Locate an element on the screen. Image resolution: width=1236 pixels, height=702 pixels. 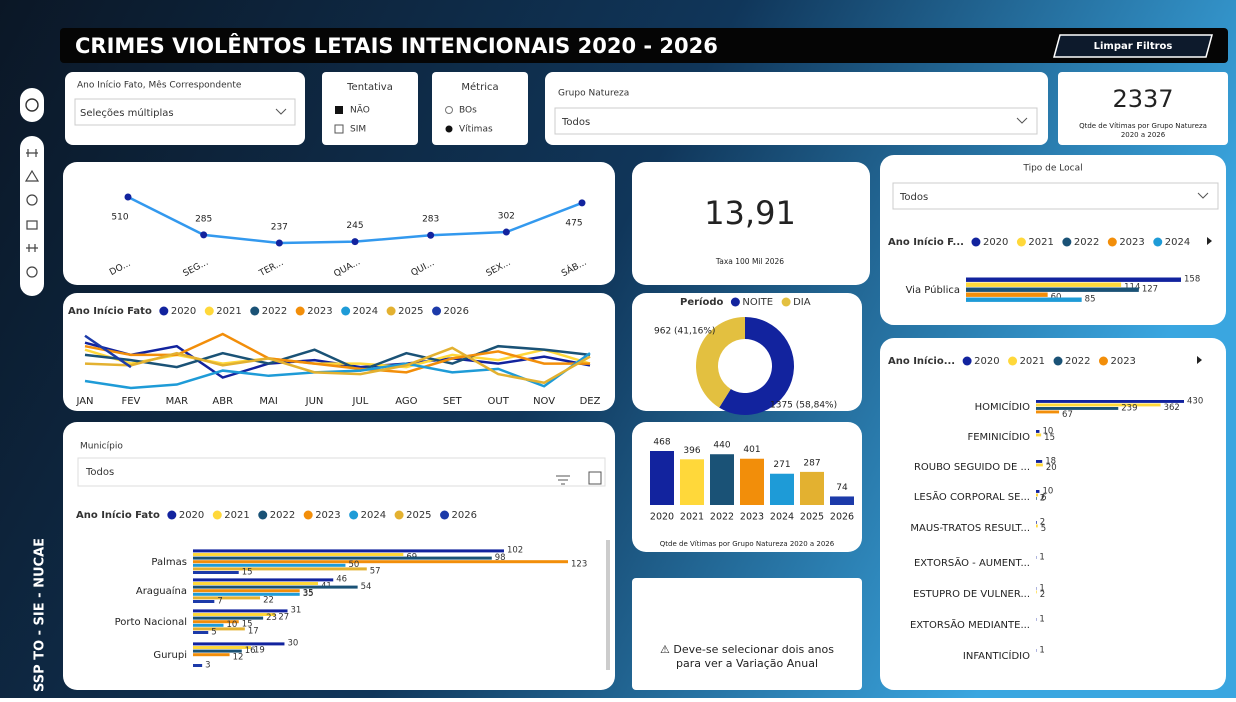
filter-label: Métrica is located at coordinates (479, 87).